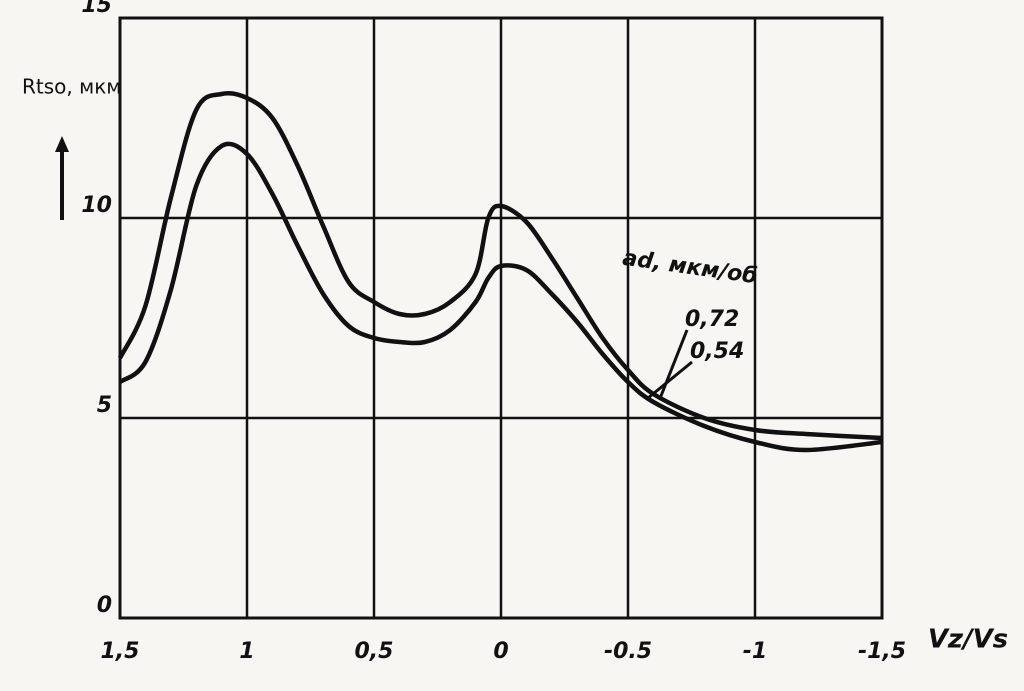 This screenshot has width=1024, height=691. Describe the element at coordinates (71, 87) in the screenshot. I see `y-axis-label: Rtso, мкм` at that location.